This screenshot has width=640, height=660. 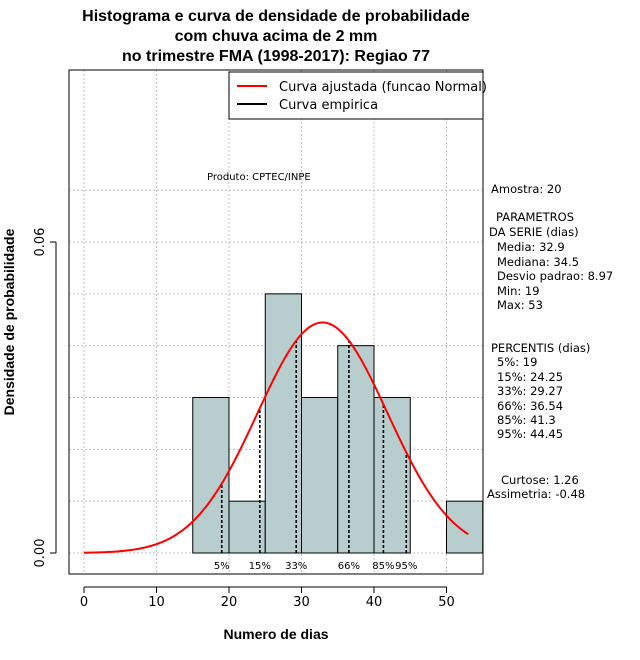 What do you see at coordinates (530, 377) in the screenshot?
I see `percentil-15: 15%: 24.25` at bounding box center [530, 377].